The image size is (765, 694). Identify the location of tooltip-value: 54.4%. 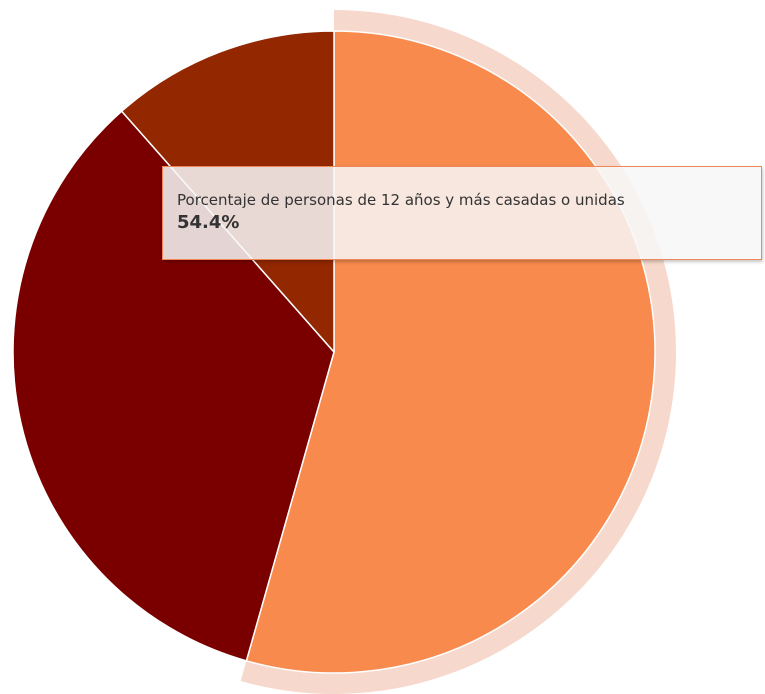
(208, 222).